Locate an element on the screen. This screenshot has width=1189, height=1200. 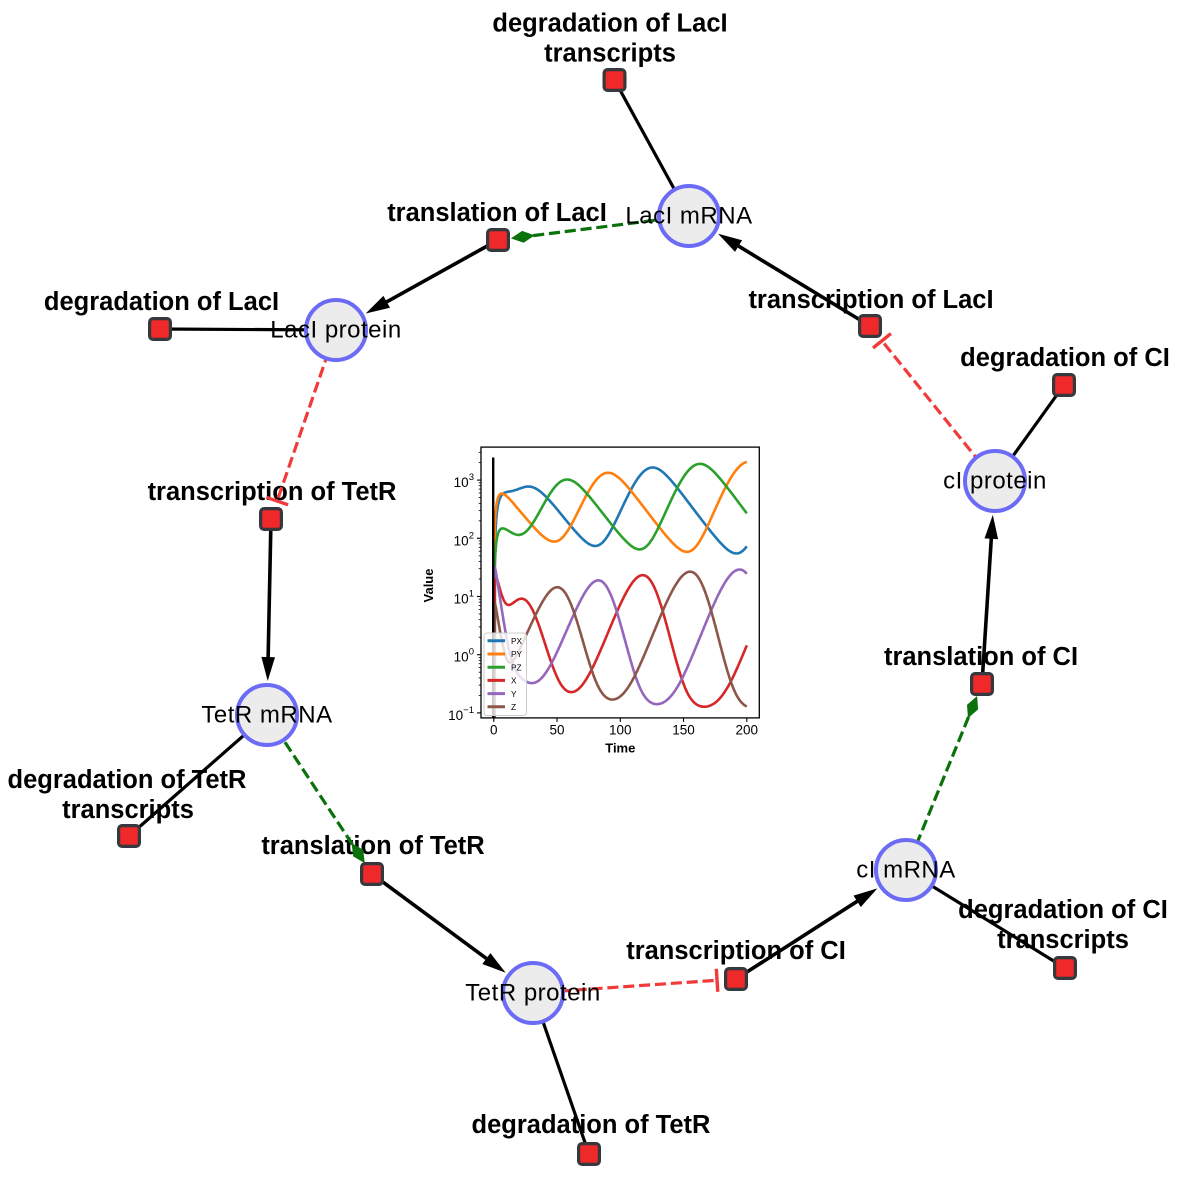
svg-text: PZ is located at coordinates (516, 667).